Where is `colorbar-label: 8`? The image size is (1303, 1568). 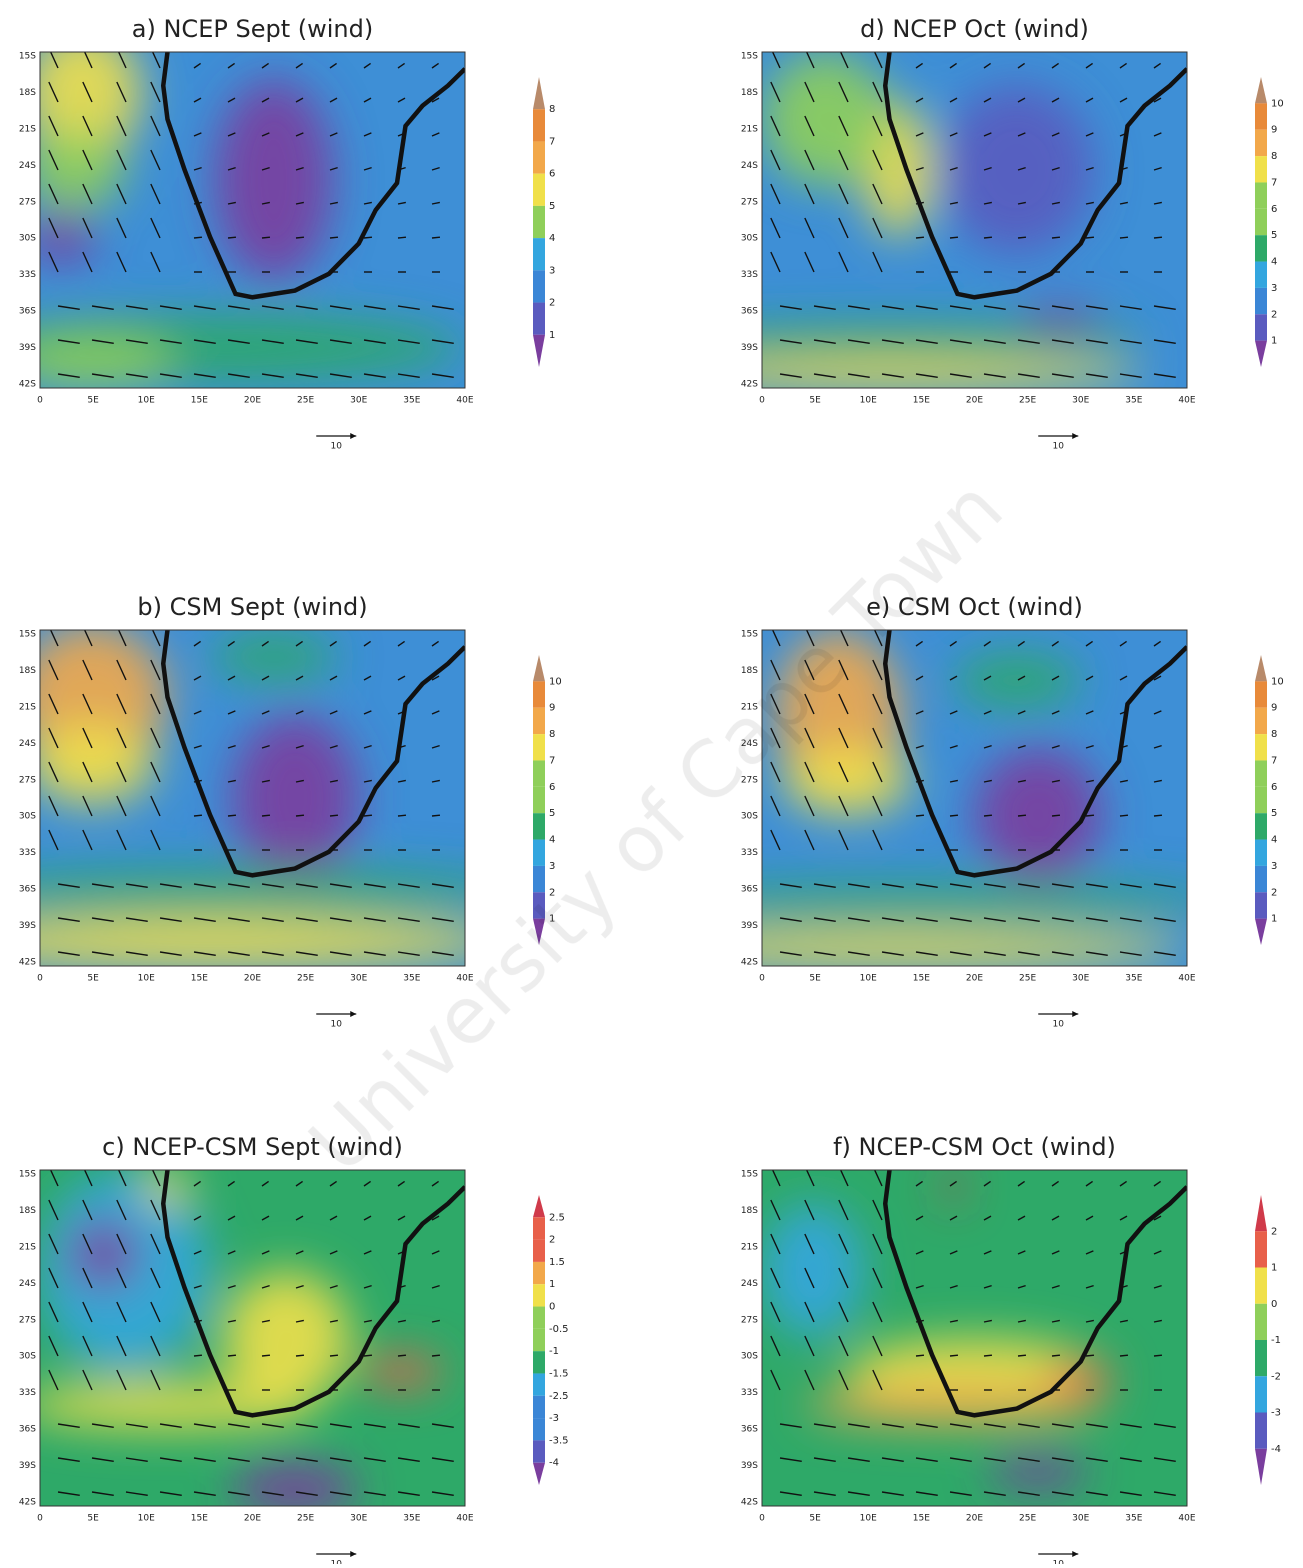 colorbar-label: 8 is located at coordinates (1274, 734).